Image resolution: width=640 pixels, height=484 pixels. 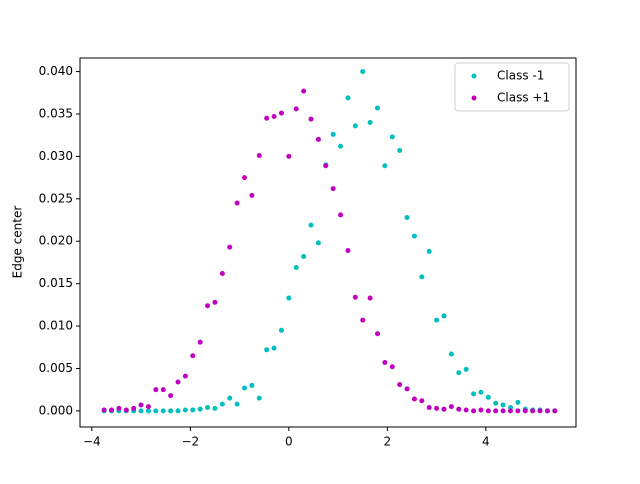 I want to click on legend: Class -1 Class +1, so click(x=512, y=87).